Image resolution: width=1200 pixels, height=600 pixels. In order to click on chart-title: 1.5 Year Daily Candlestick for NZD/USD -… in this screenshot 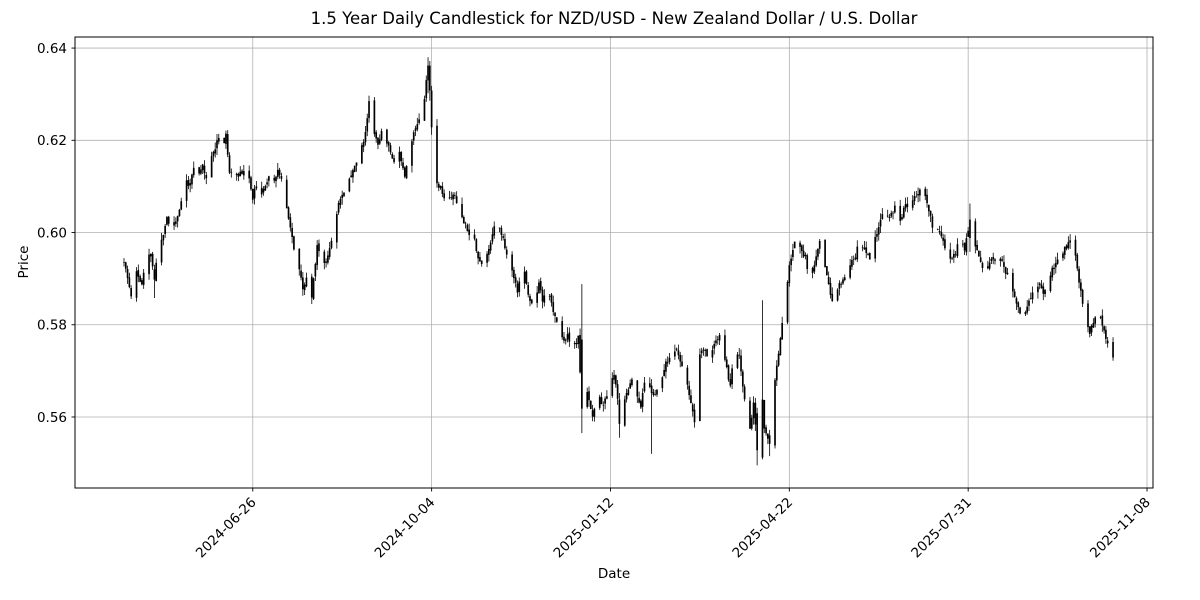, I will do `click(614, 18)`.